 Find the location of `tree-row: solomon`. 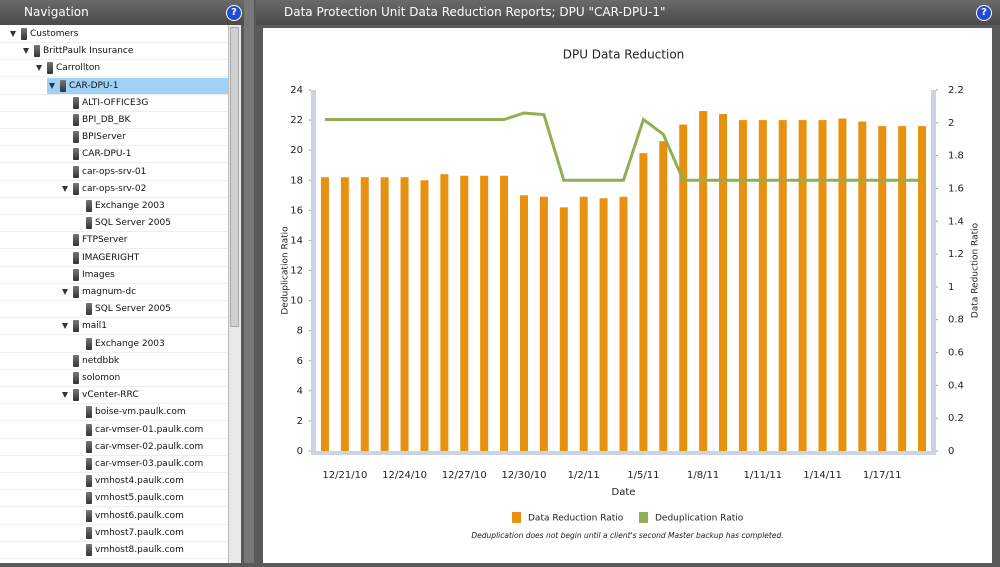

tree-row: solomon is located at coordinates (114, 378).